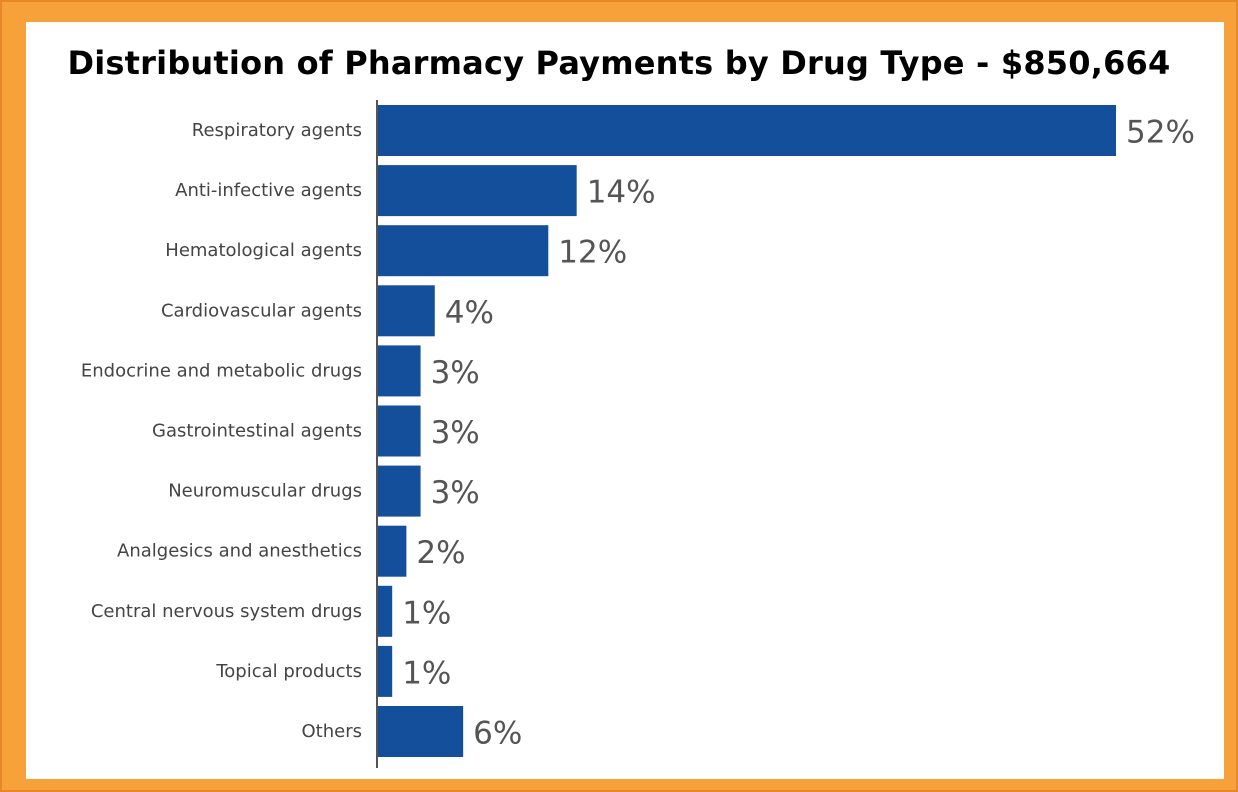 This screenshot has width=1238, height=792. What do you see at coordinates (226, 611) in the screenshot?
I see `category-label: Central nervous system drugs` at bounding box center [226, 611].